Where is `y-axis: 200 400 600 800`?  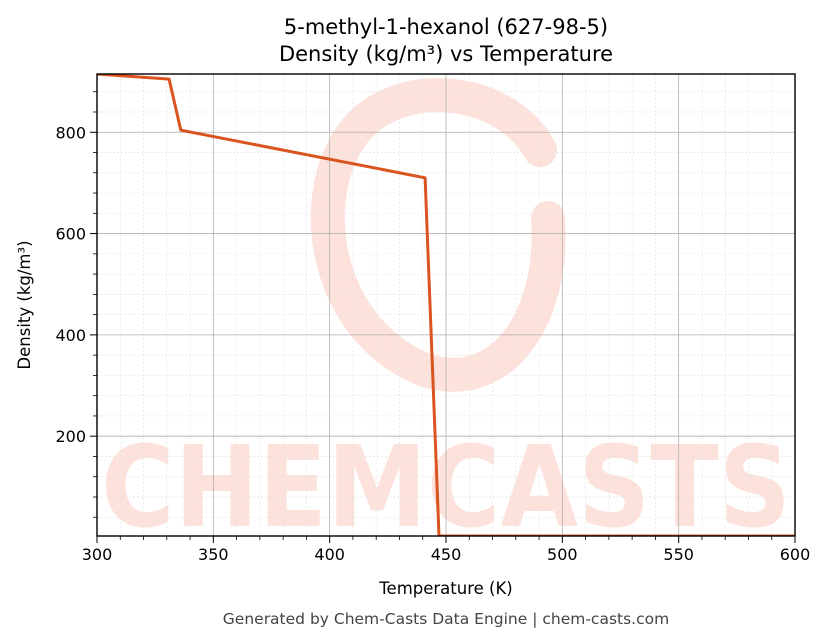
y-axis: 200 400 600 800 is located at coordinates (76, 304).